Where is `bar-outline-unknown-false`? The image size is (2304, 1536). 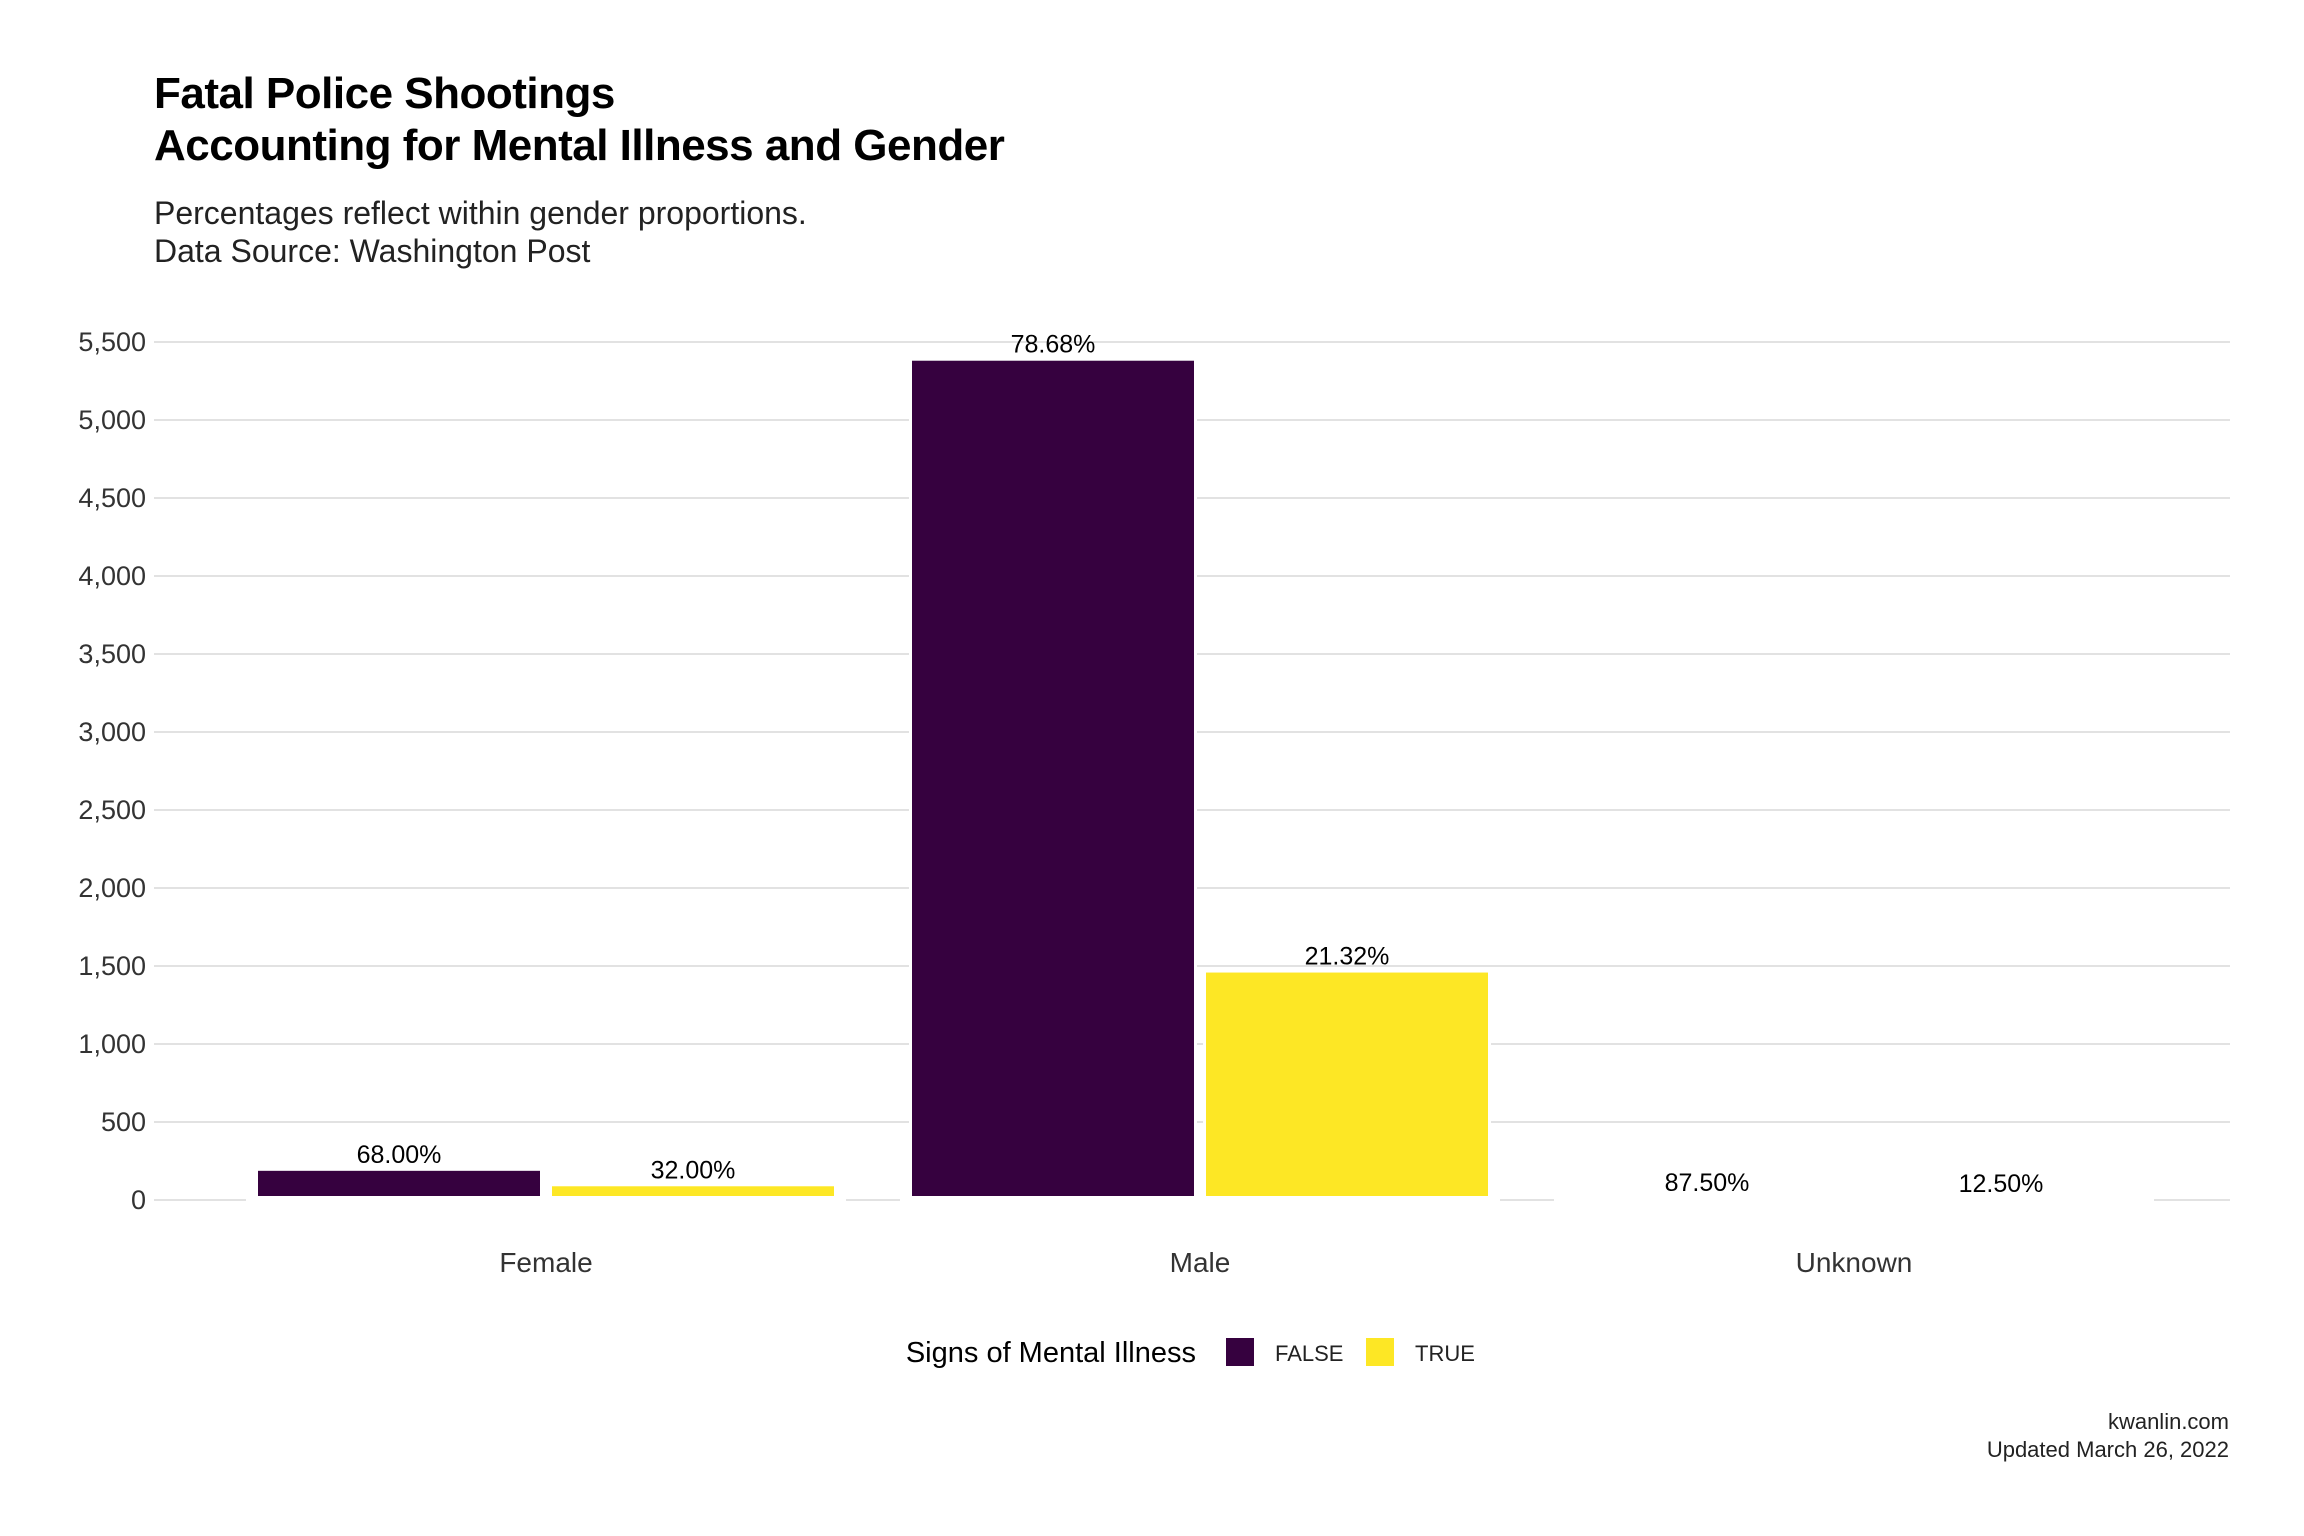
bar-outline-unknown-false is located at coordinates (1707, 1197).